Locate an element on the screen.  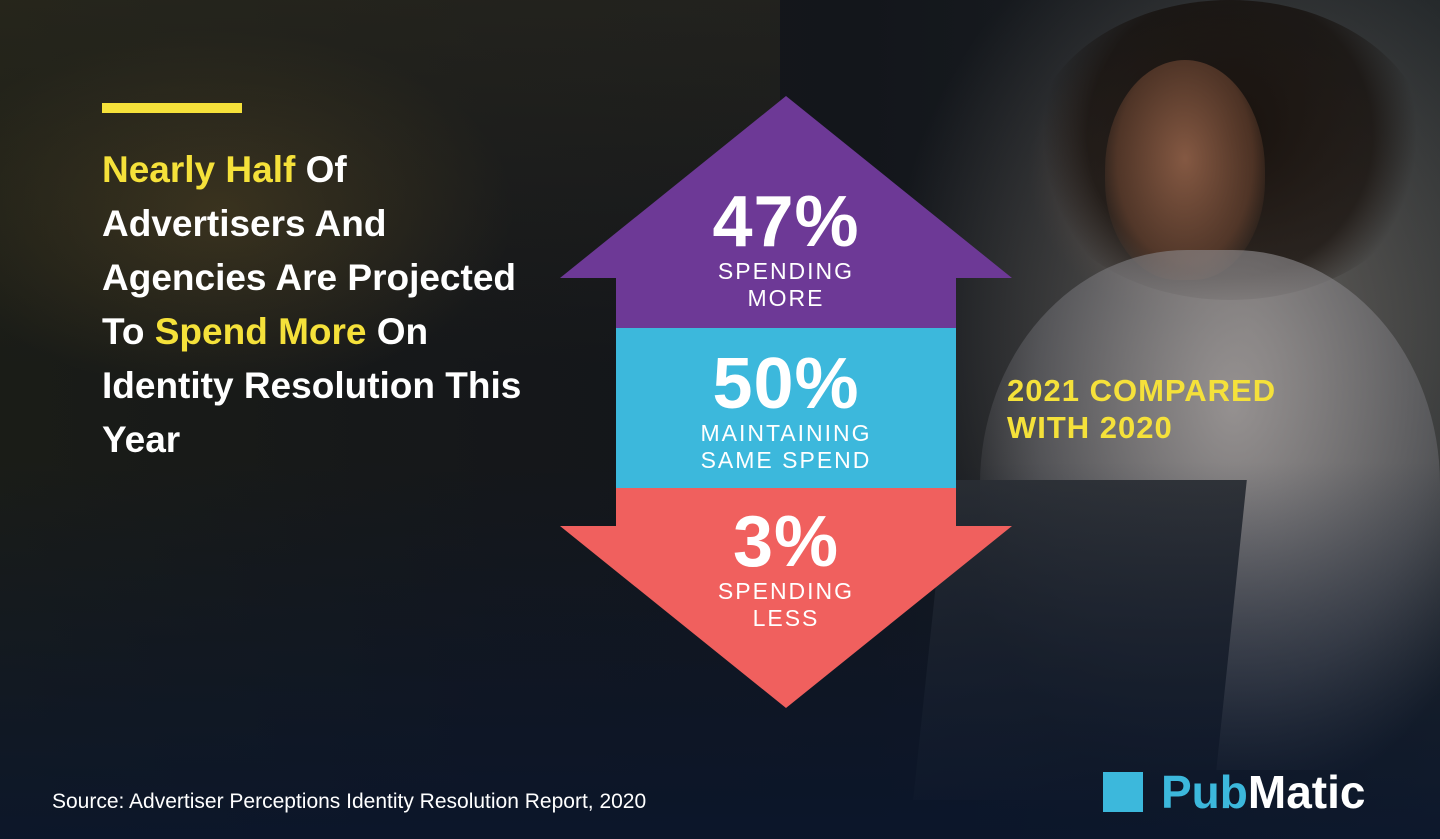
stat-value-spending-less: 3% is located at coordinates (786, 542).